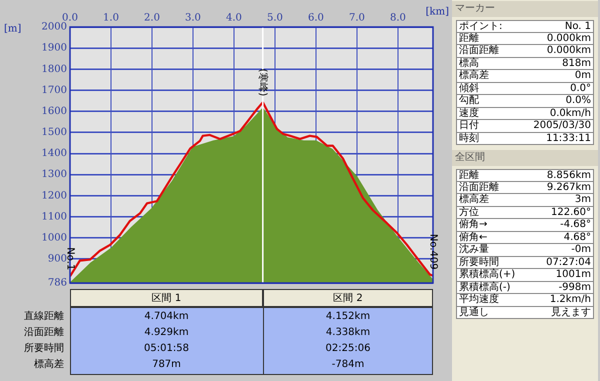 This screenshot has height=381, width=600. What do you see at coordinates (54, 111) in the screenshot?
I see `y-tick-label: 1600` at bounding box center [54, 111].